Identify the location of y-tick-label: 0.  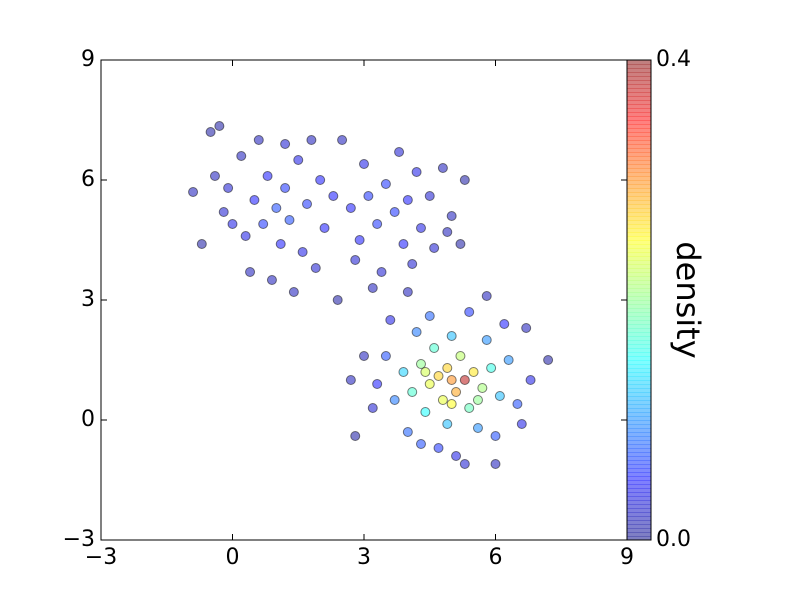
(88, 419).